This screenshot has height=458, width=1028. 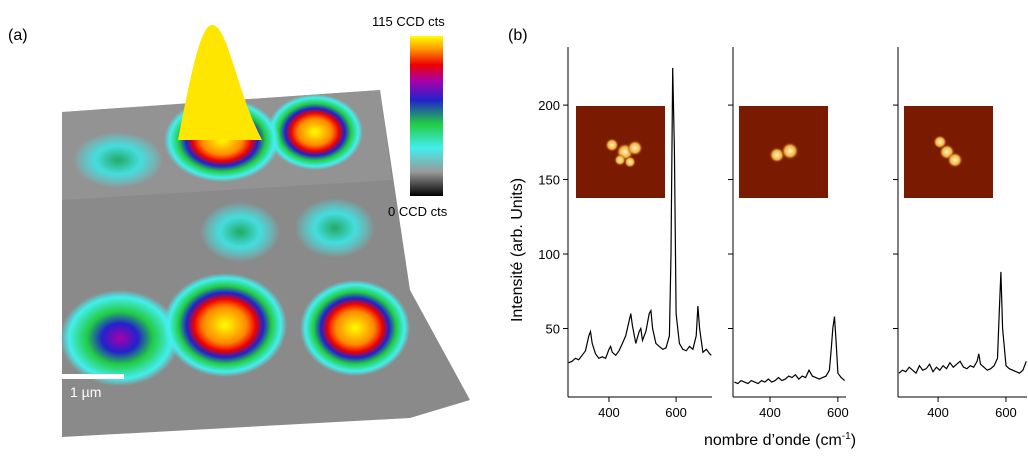 What do you see at coordinates (549, 180) in the screenshot?
I see `y-tick-label: 150` at bounding box center [549, 180].